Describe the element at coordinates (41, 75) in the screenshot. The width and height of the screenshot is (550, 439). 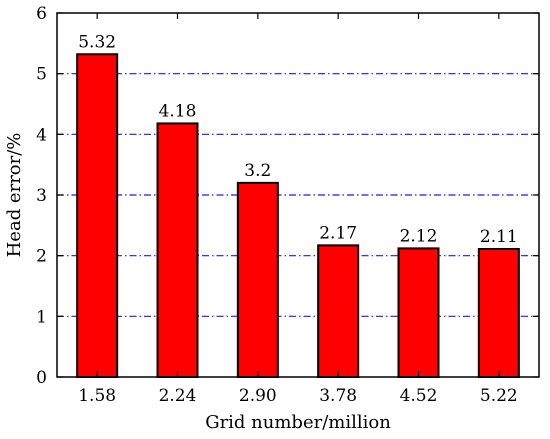
I see `y-tick-label-5: 5` at that location.